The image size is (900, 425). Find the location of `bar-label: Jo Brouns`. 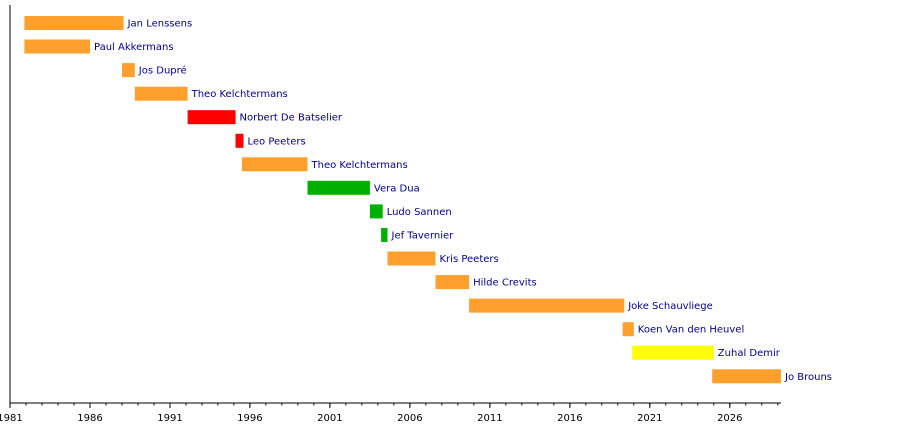

bar-label: Jo Brouns is located at coordinates (808, 377).